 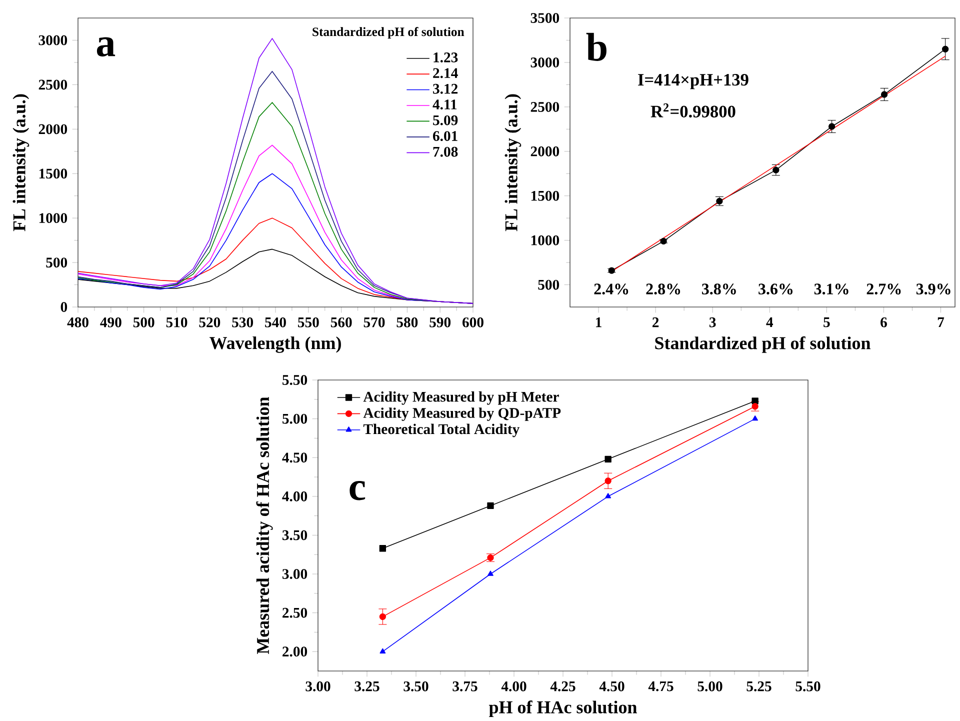 What do you see at coordinates (462, 414) in the screenshot?
I see `legend-label: Acidity Measured by QD-pATP` at bounding box center [462, 414].